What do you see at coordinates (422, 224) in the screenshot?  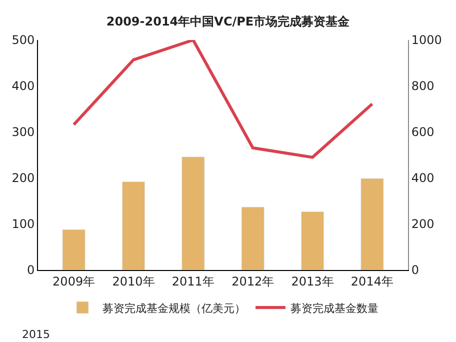 I see `y2-tick-label: 200` at bounding box center [422, 224].